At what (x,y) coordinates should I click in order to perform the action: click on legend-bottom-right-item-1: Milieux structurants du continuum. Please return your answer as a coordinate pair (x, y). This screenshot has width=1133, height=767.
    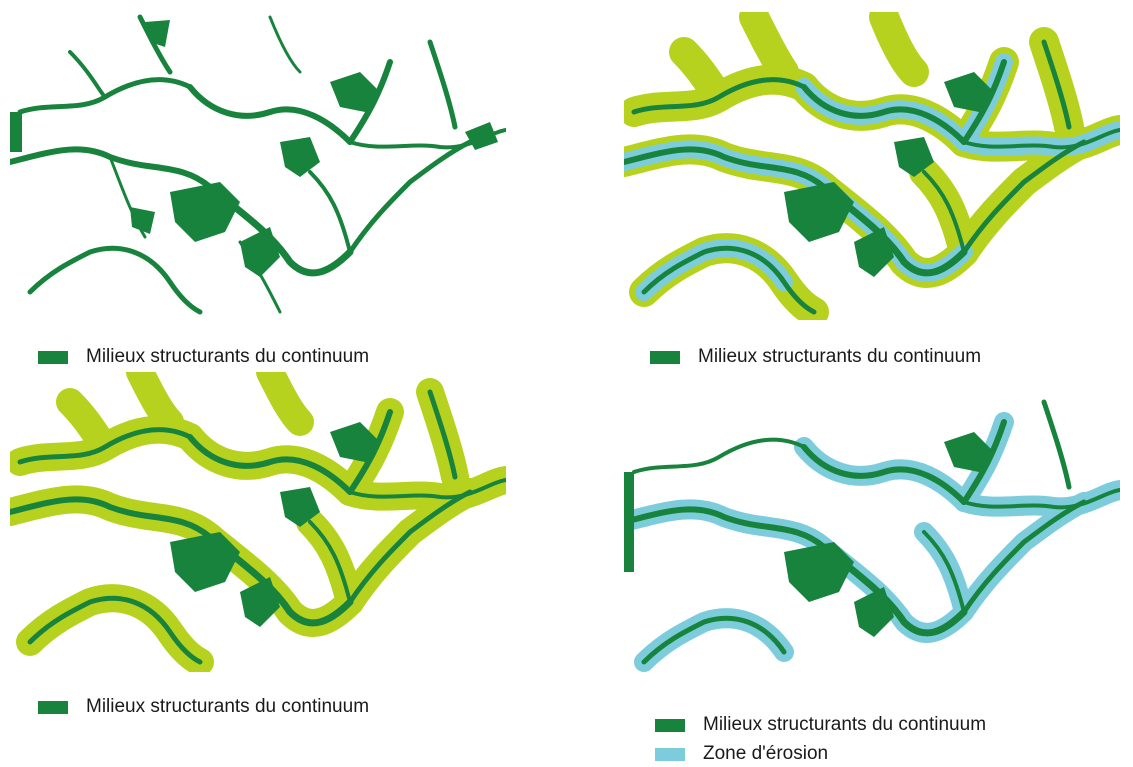
    Looking at the image, I should click on (820, 725).